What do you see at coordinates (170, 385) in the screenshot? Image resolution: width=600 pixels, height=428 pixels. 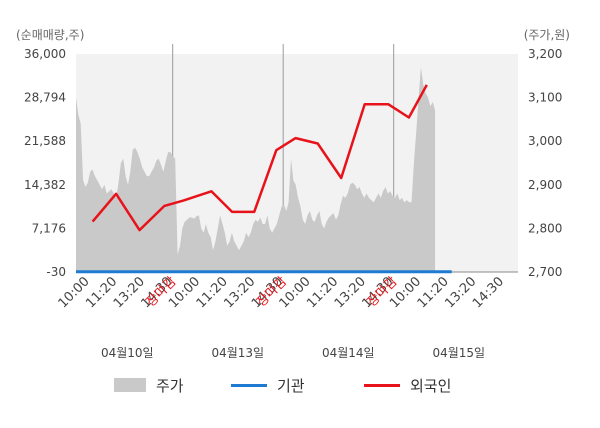 I see `legend-label-price: 주가` at bounding box center [170, 385].